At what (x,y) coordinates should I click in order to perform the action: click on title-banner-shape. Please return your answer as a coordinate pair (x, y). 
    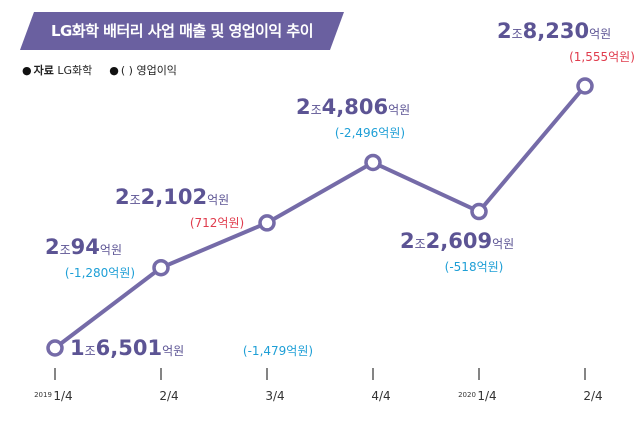
    Looking at the image, I should click on (182, 31).